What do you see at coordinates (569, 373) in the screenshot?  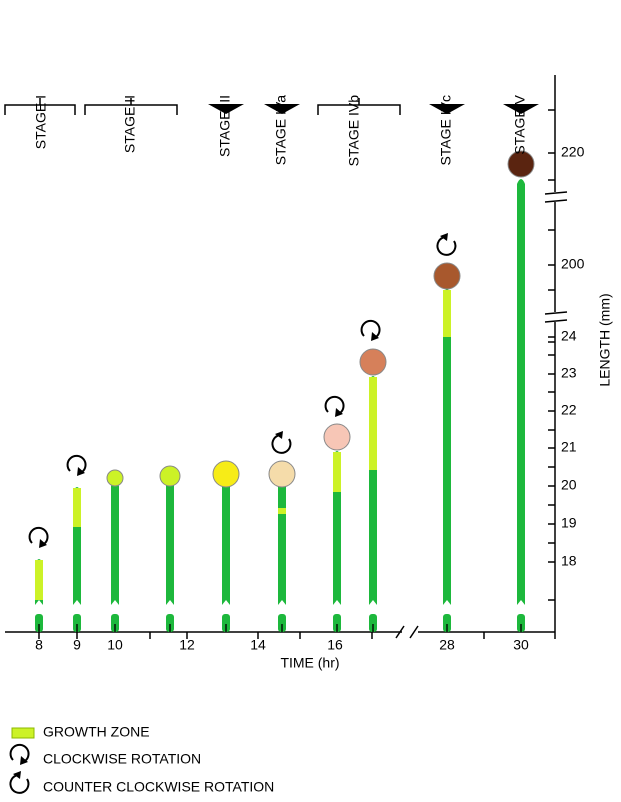 I see `y-tick-label: 23` at bounding box center [569, 373].